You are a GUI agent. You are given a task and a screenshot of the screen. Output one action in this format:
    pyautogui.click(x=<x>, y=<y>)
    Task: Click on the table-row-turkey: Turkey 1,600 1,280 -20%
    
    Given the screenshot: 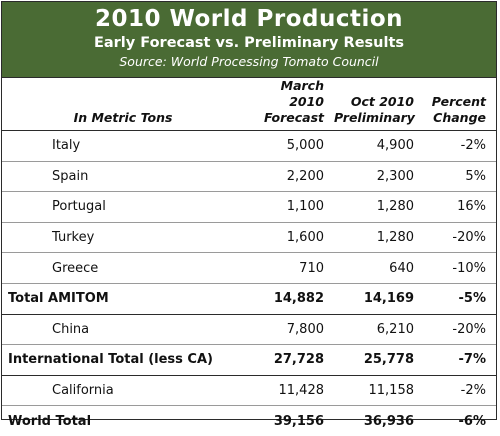 What is the action you would take?
    pyautogui.click(x=249, y=238)
    